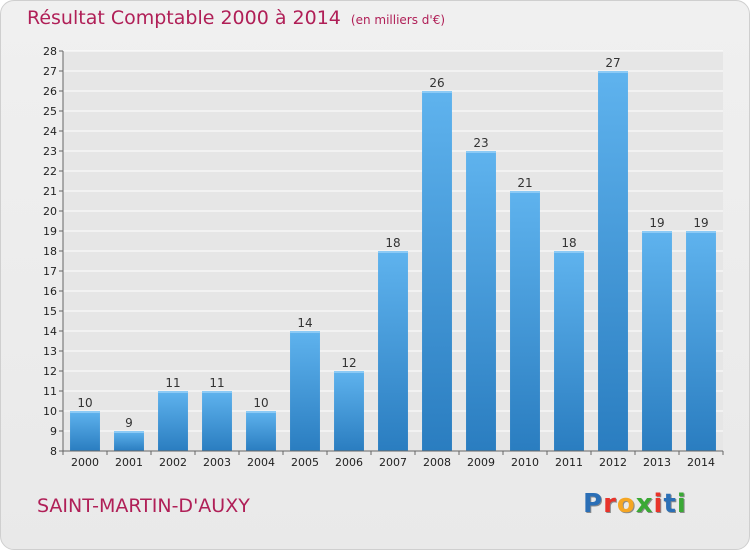 This screenshot has height=550, width=750. I want to click on logo-letter: o, so click(626, 504).